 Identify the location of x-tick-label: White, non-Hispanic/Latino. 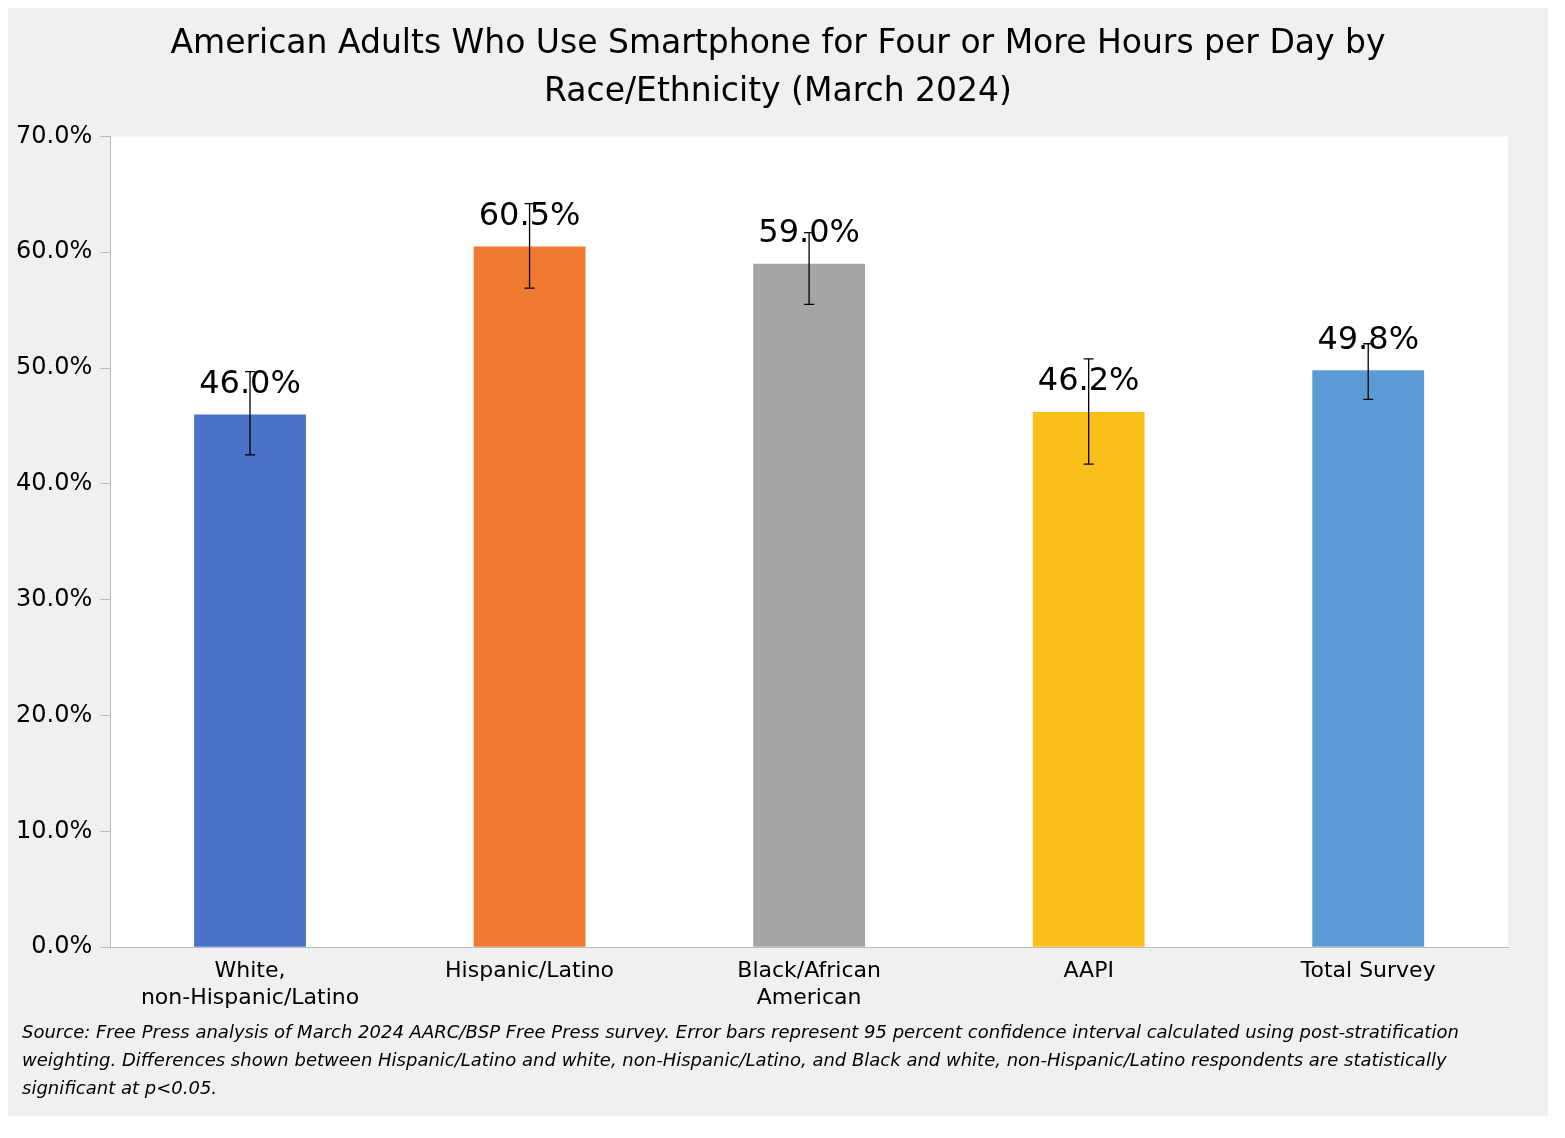
(250, 983).